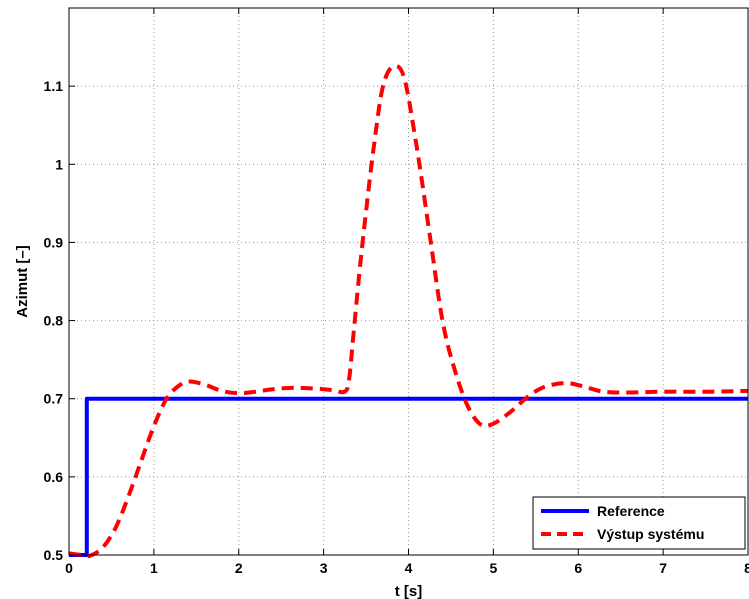  What do you see at coordinates (54, 321) in the screenshot?
I see `y-tick-label: 0.8` at bounding box center [54, 321].